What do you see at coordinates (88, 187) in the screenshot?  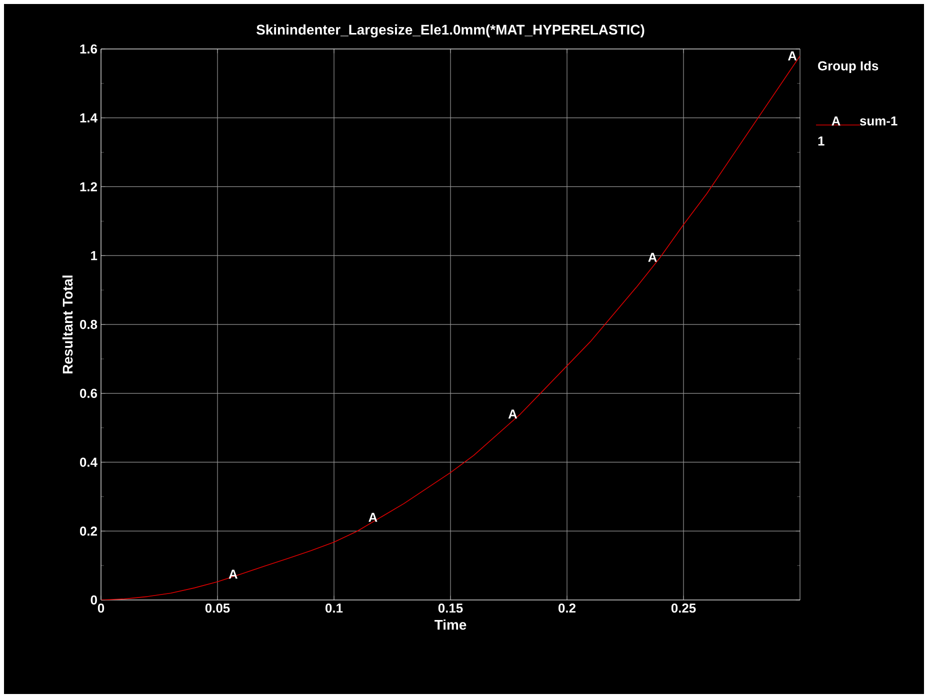 I see `y-tick-label: 1.2` at bounding box center [88, 187].